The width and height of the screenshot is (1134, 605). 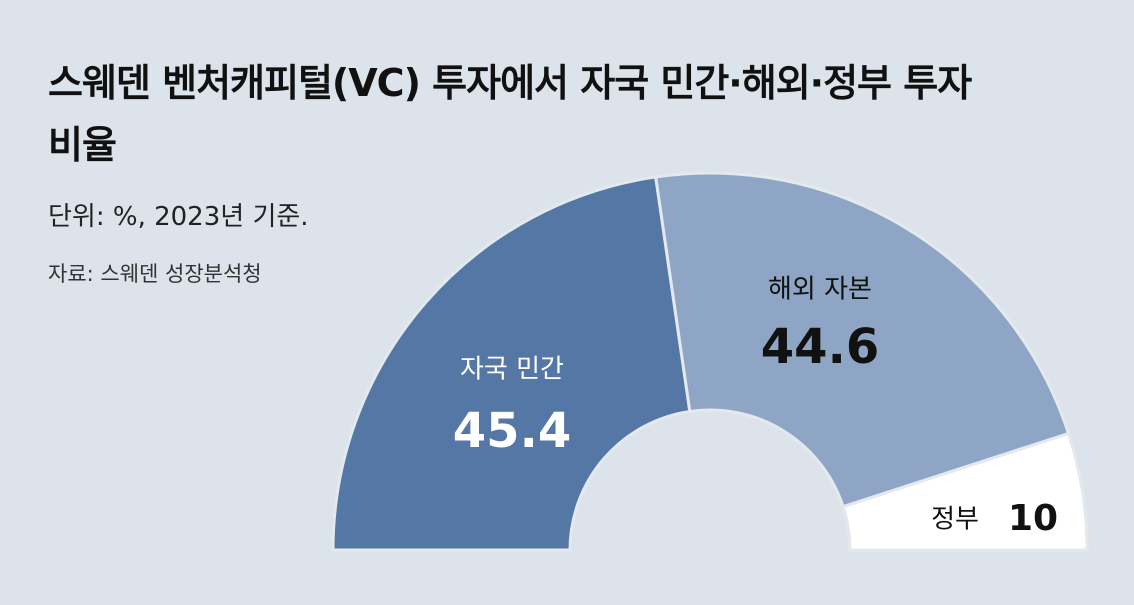 I want to click on value-label: 10, so click(x=1033, y=518).